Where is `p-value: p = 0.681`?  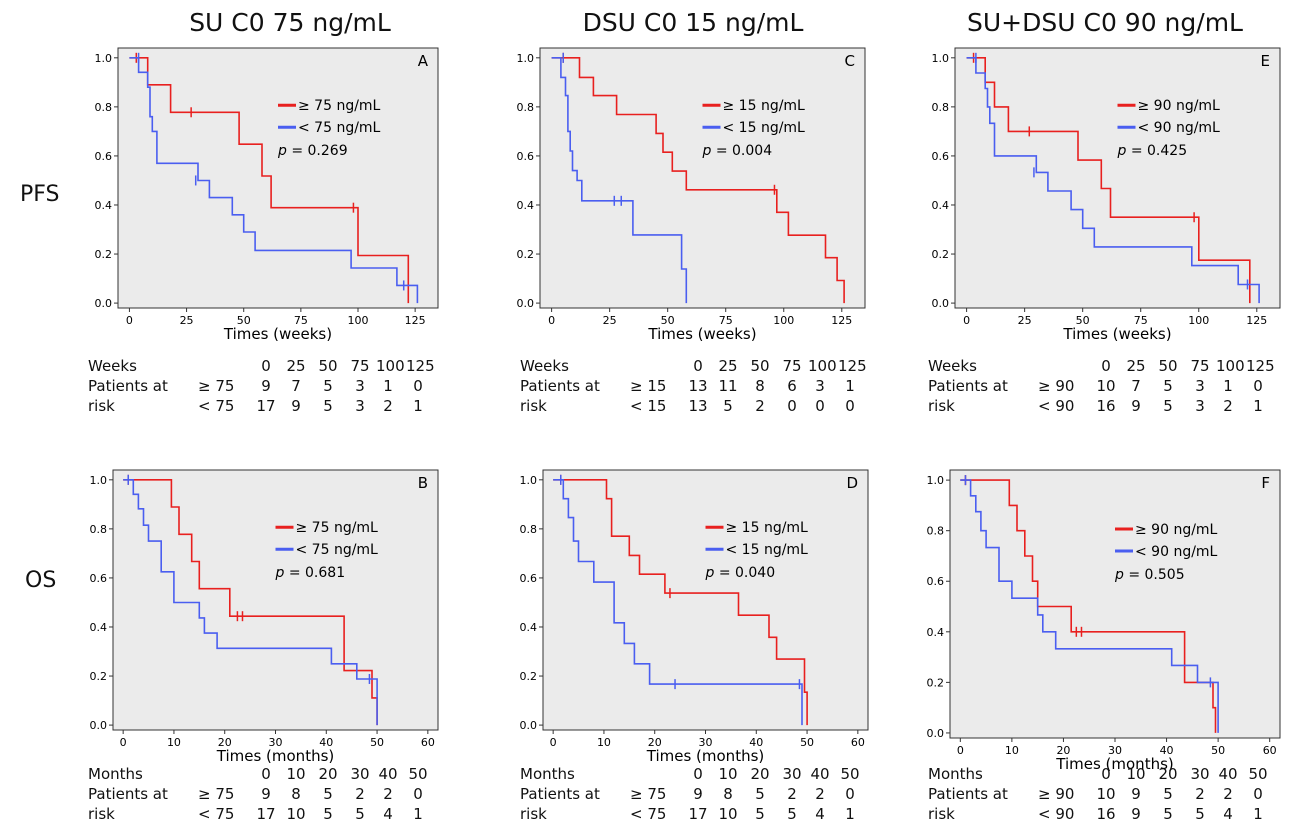
p-value: p = 0.681 is located at coordinates (310, 573).